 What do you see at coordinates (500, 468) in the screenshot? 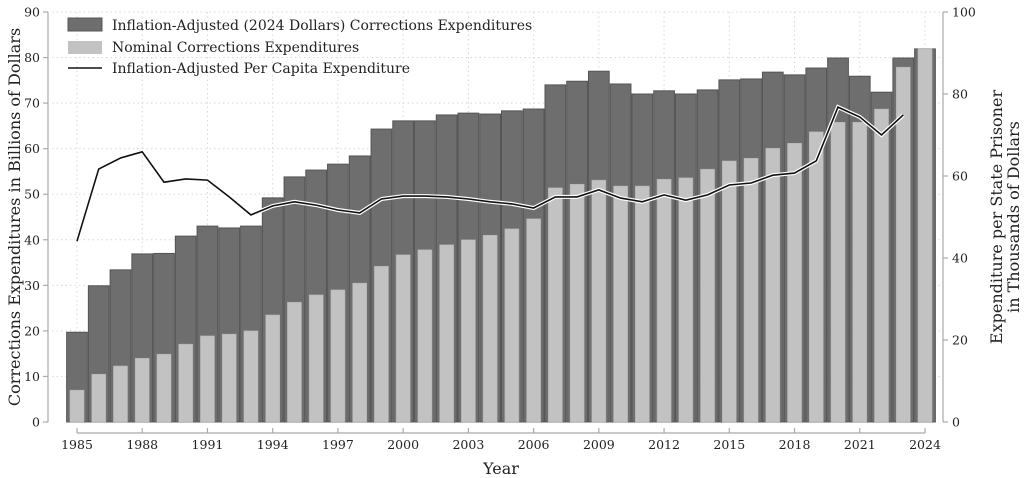
I see `x-axis-title: Year` at bounding box center [500, 468].